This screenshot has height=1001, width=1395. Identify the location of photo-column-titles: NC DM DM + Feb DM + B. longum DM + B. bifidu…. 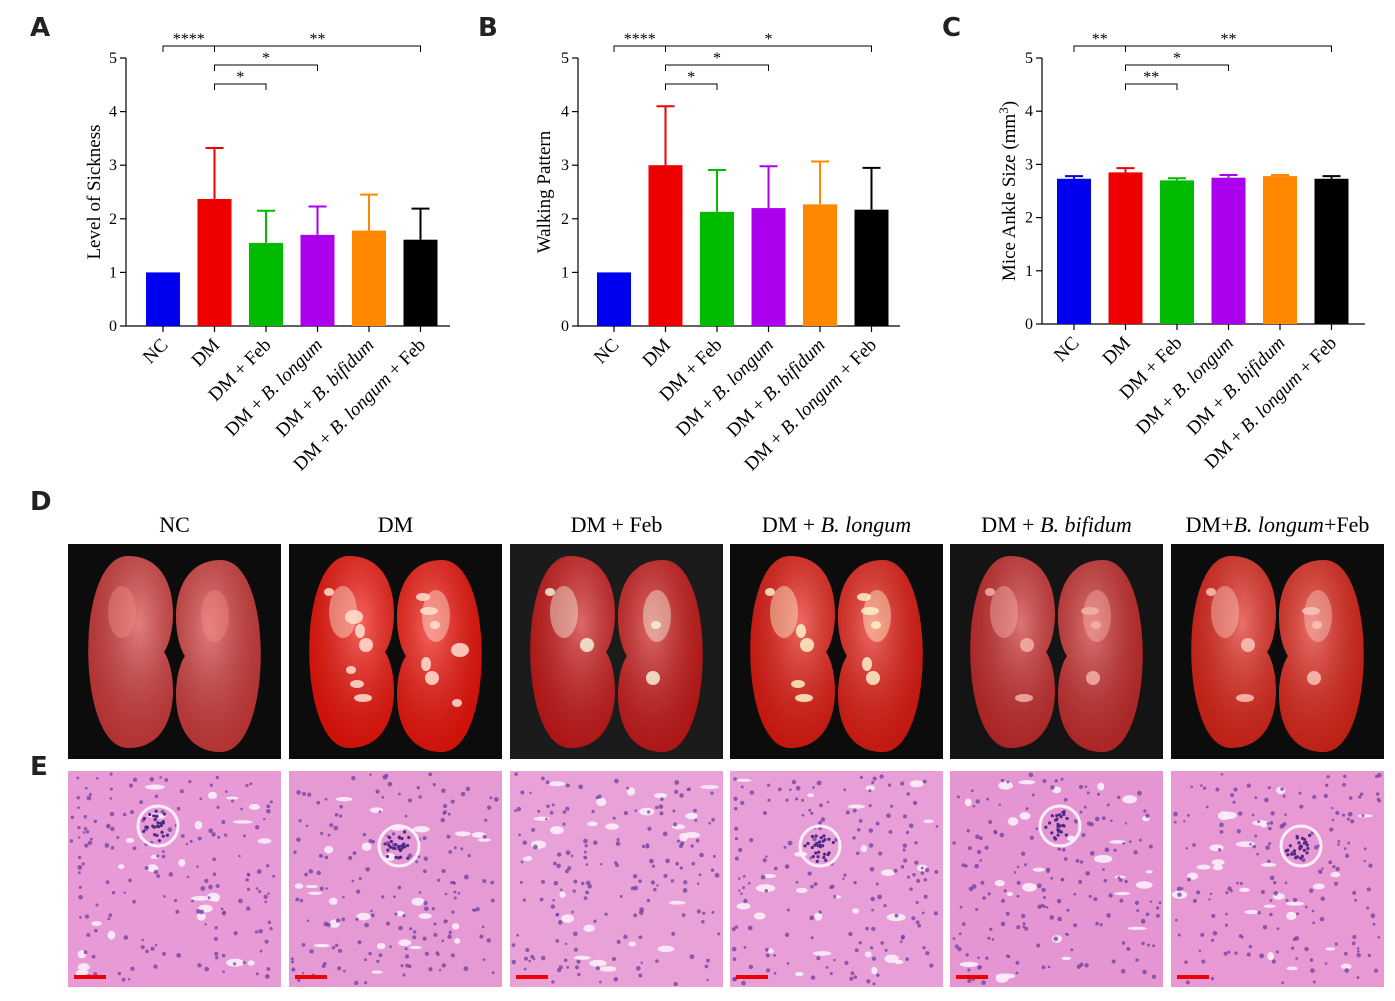
(764, 524).